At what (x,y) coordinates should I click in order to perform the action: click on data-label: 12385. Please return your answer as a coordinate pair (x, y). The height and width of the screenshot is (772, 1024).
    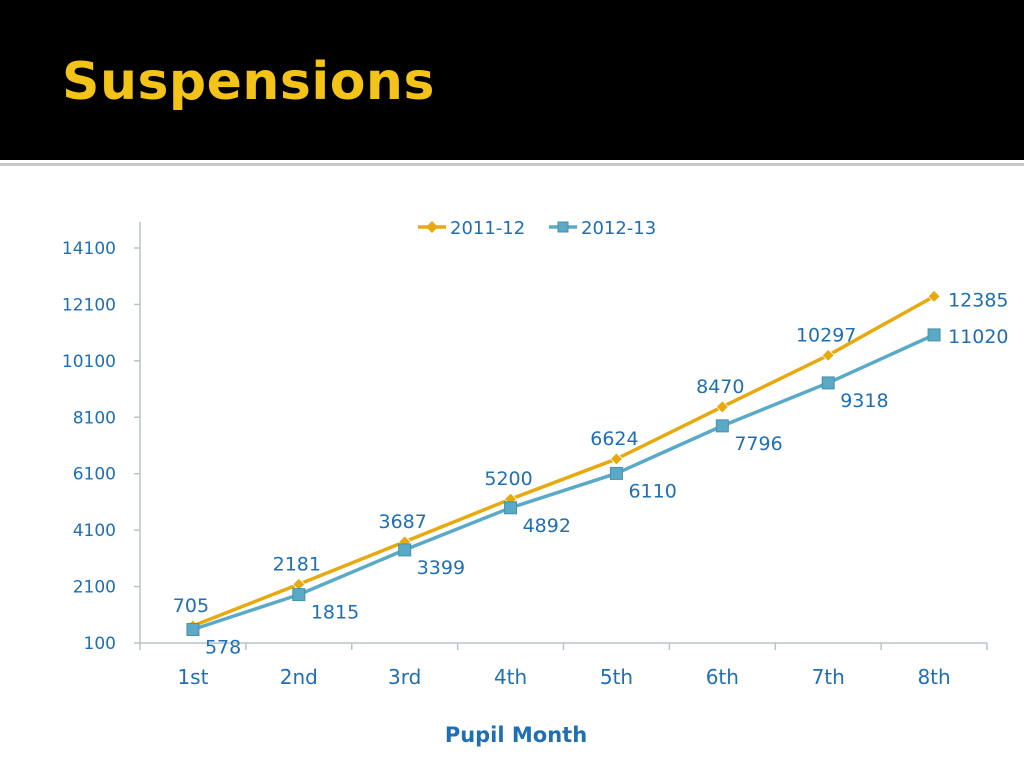
    Looking at the image, I should click on (978, 300).